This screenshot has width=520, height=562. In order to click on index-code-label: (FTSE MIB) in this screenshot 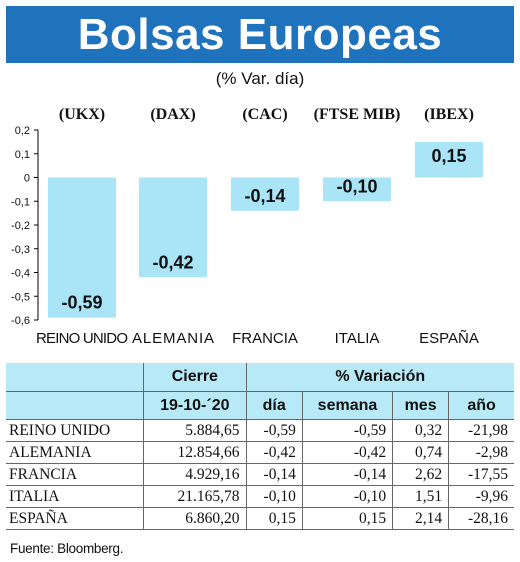, I will do `click(357, 114)`.